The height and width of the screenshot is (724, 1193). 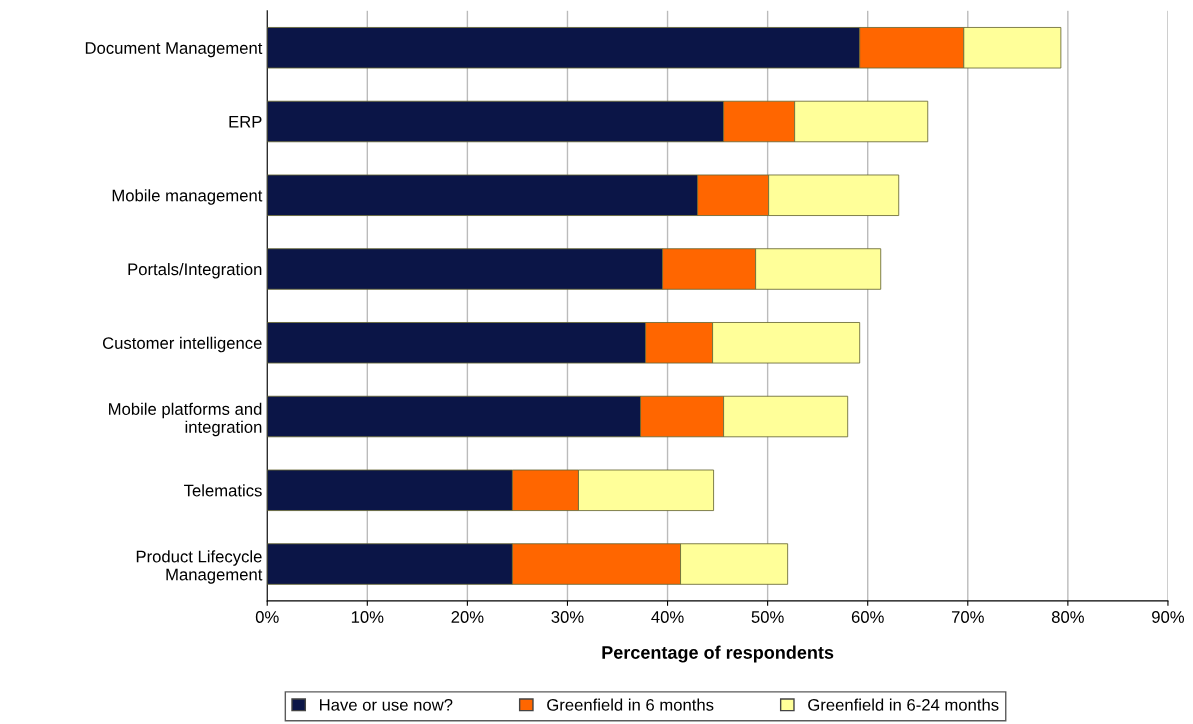 What do you see at coordinates (195, 270) in the screenshot?
I see `y-tick-label: Portals/Integration` at bounding box center [195, 270].